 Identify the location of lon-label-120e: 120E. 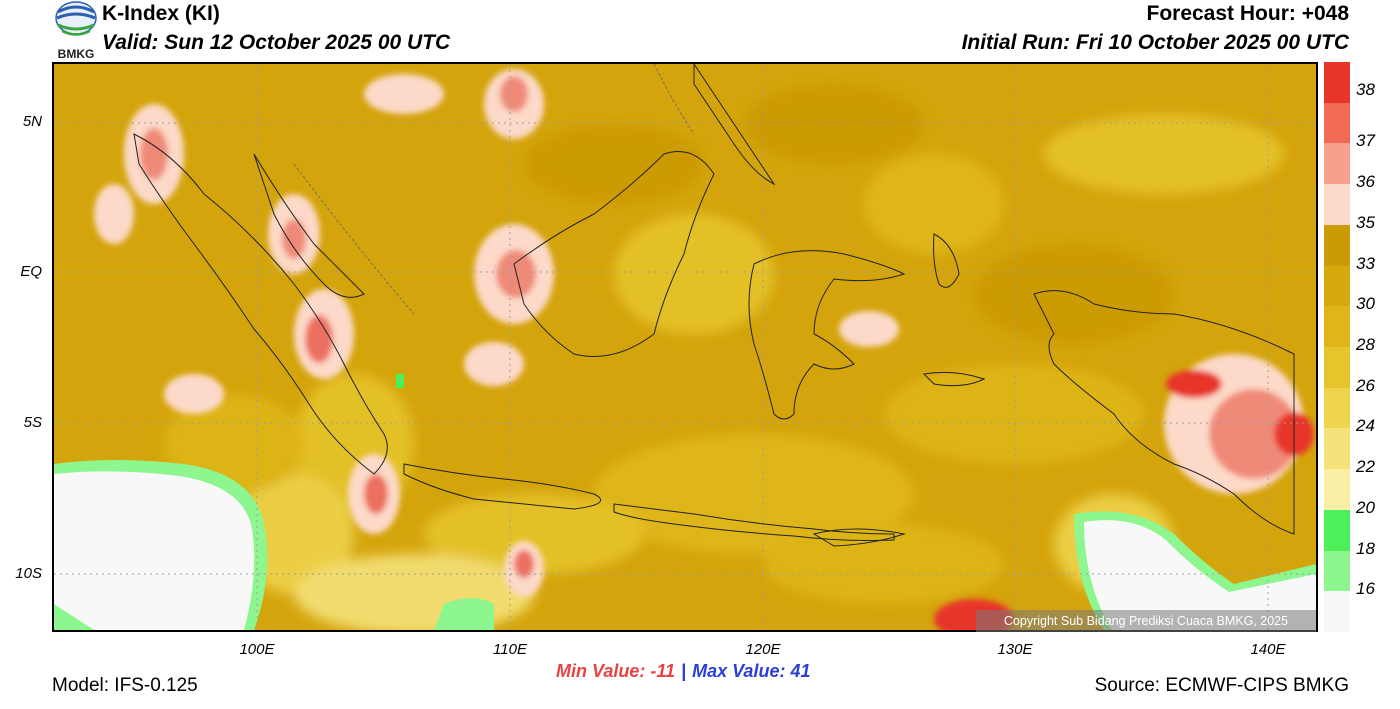
(763, 649).